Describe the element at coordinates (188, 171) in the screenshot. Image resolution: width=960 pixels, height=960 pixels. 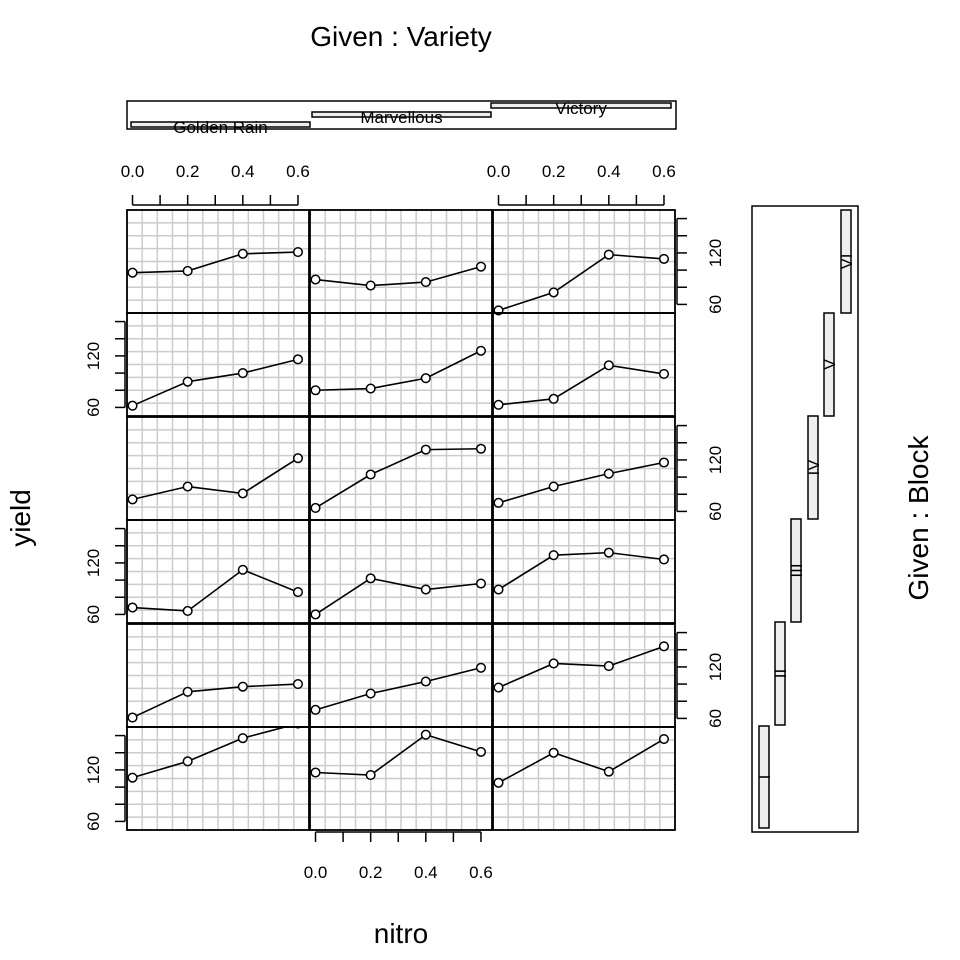
I see `x-tick-label: 0.2` at that location.